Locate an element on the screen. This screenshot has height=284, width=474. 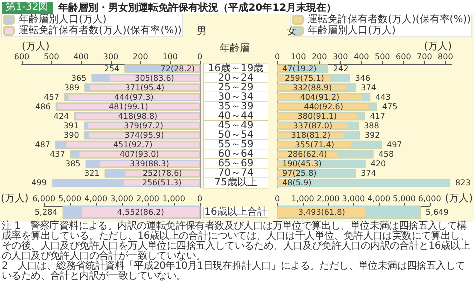
y-tick-label: 25～29 is located at coordinates (236, 88).